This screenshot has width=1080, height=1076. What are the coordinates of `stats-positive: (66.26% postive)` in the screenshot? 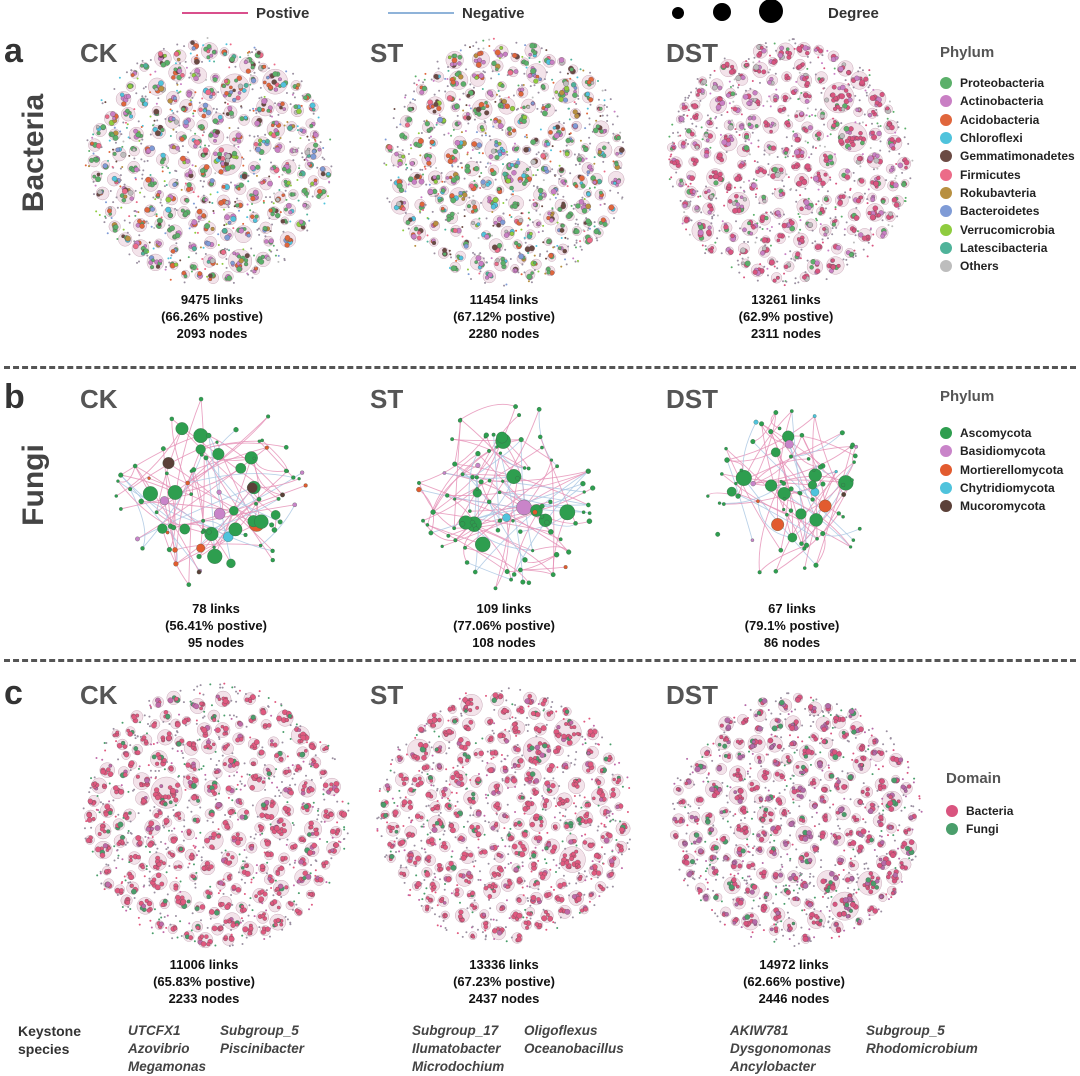 It's located at (212, 316).